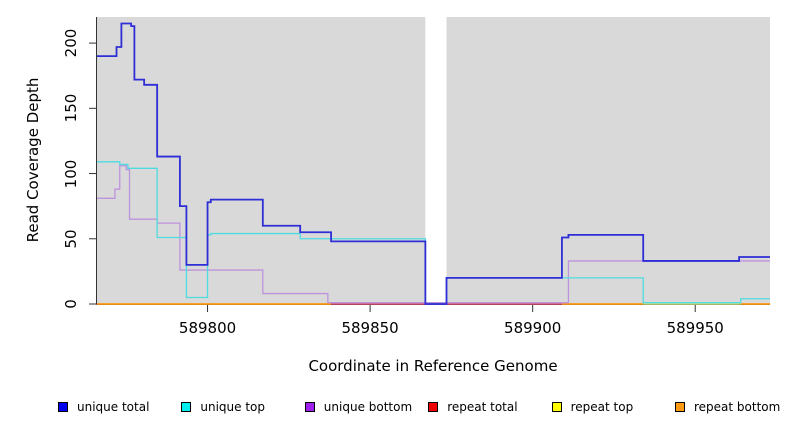 The width and height of the screenshot is (792, 432). Describe the element at coordinates (113, 407) in the screenshot. I see `legend-label: unique total` at that location.